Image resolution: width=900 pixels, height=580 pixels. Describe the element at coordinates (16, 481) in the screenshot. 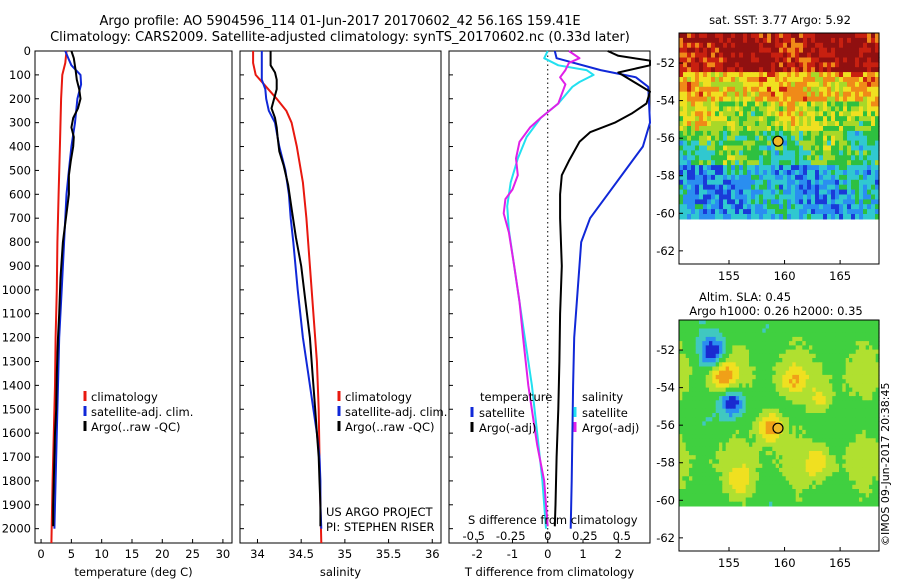

I see `y-tick-label: 1800` at that location.